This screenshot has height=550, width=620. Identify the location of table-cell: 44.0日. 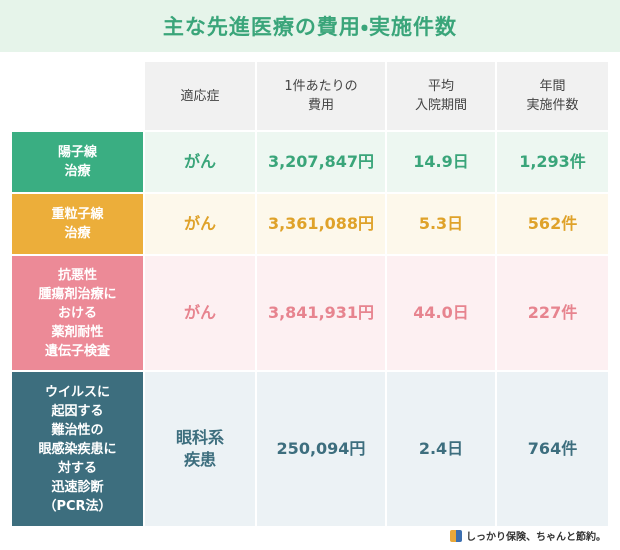
(441, 313).